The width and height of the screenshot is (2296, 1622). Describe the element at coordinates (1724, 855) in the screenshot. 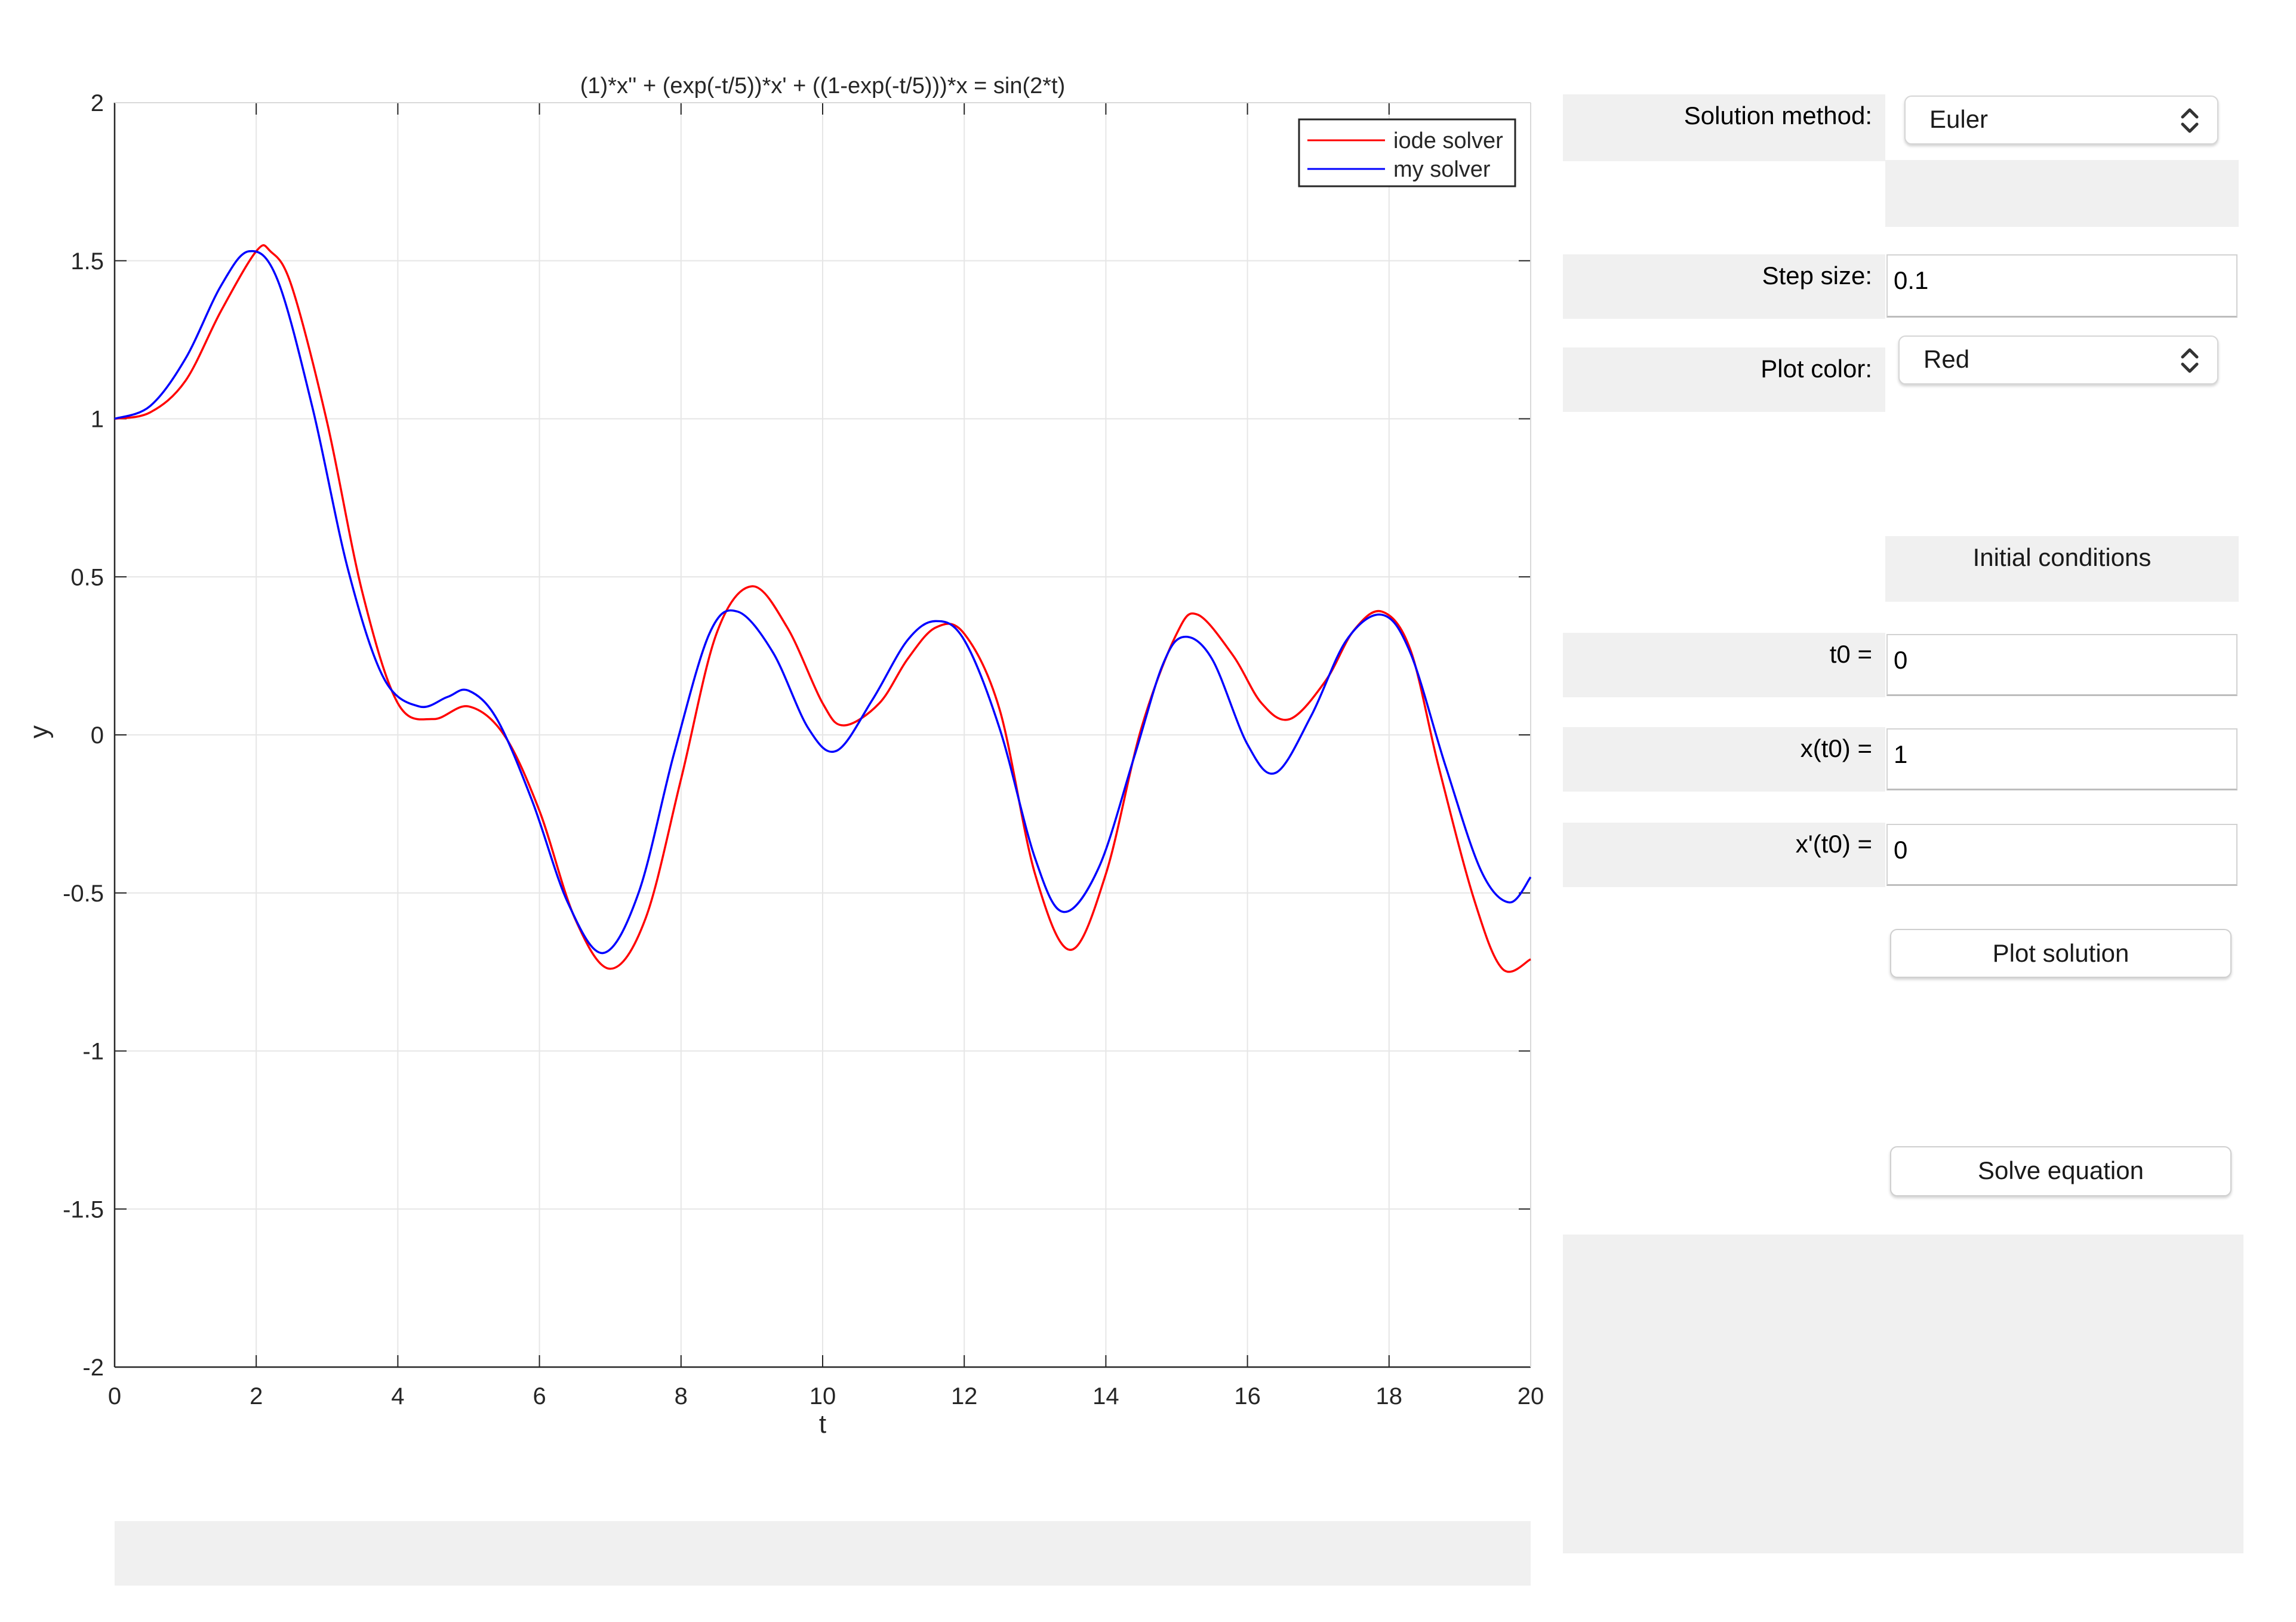

I see `xp-t0-label: x'(t0) =` at that location.